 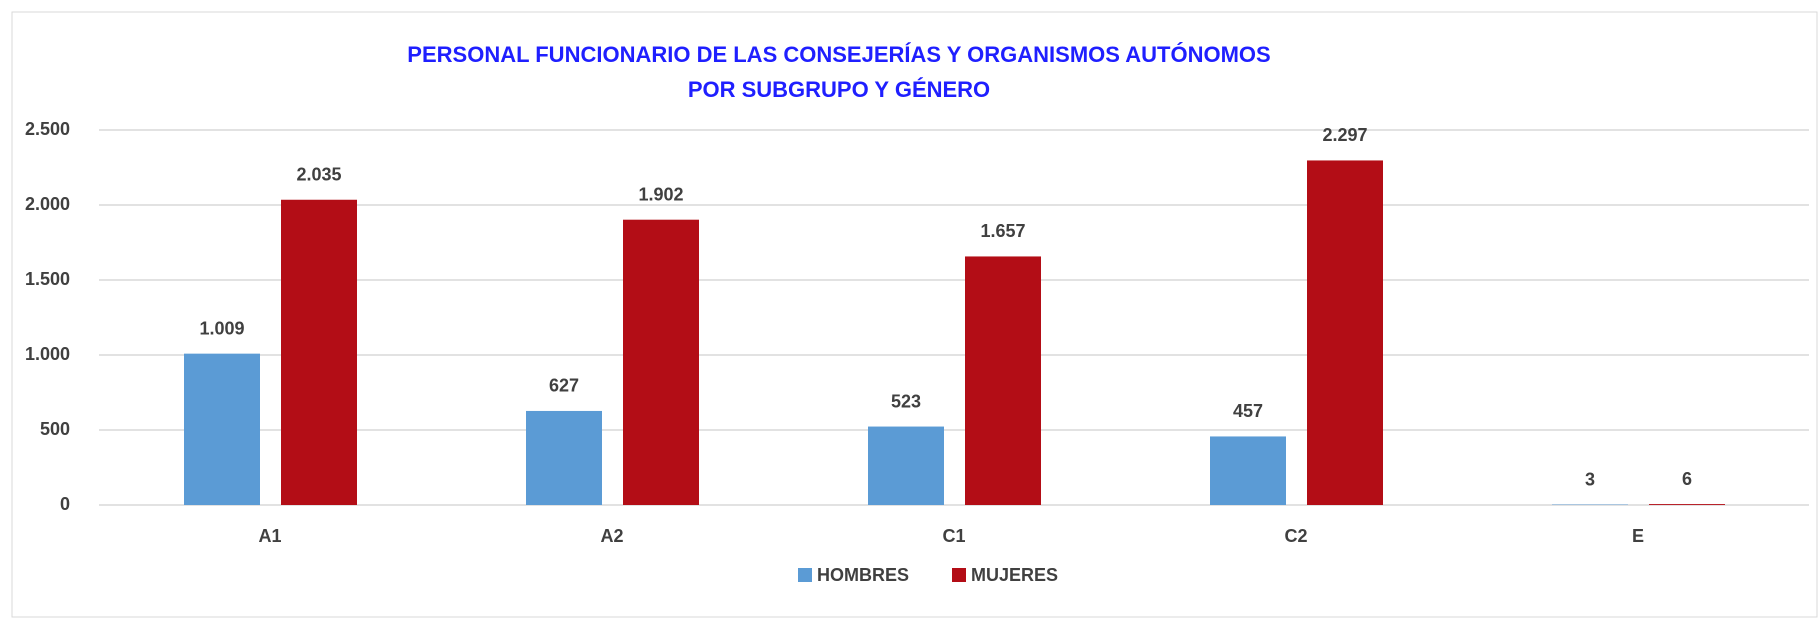 I want to click on data-label: 1.657, so click(x=1002, y=231).